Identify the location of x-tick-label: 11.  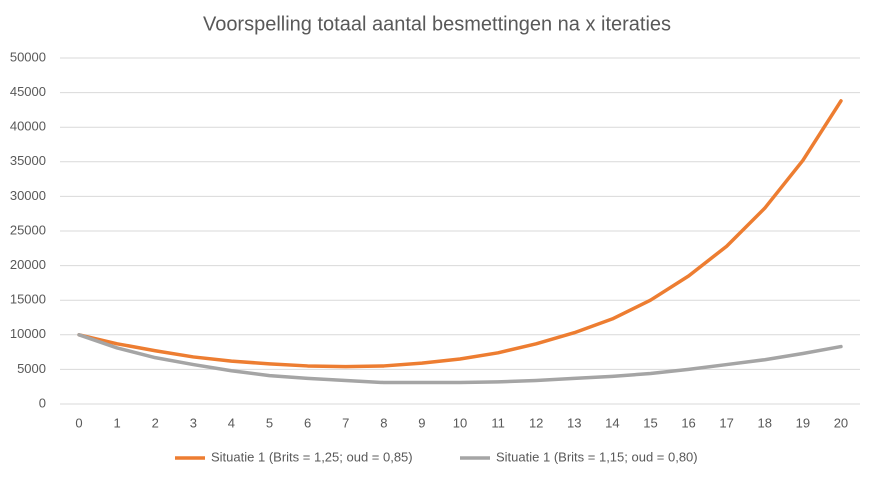
(498, 422).